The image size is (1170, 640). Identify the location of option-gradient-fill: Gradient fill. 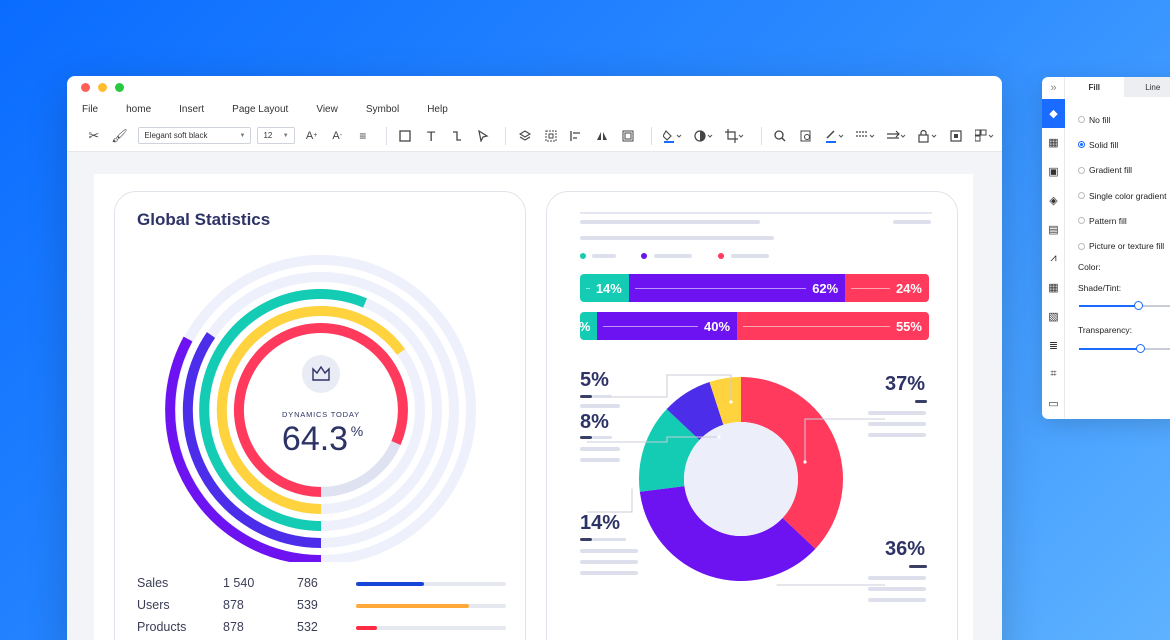
(1122, 170).